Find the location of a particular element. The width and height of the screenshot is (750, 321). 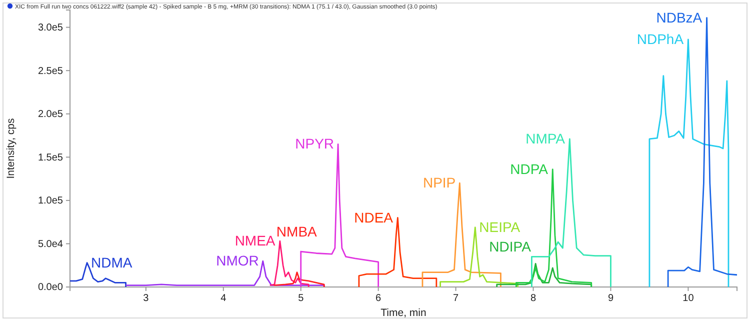

series-label: NMOR is located at coordinates (237, 260).